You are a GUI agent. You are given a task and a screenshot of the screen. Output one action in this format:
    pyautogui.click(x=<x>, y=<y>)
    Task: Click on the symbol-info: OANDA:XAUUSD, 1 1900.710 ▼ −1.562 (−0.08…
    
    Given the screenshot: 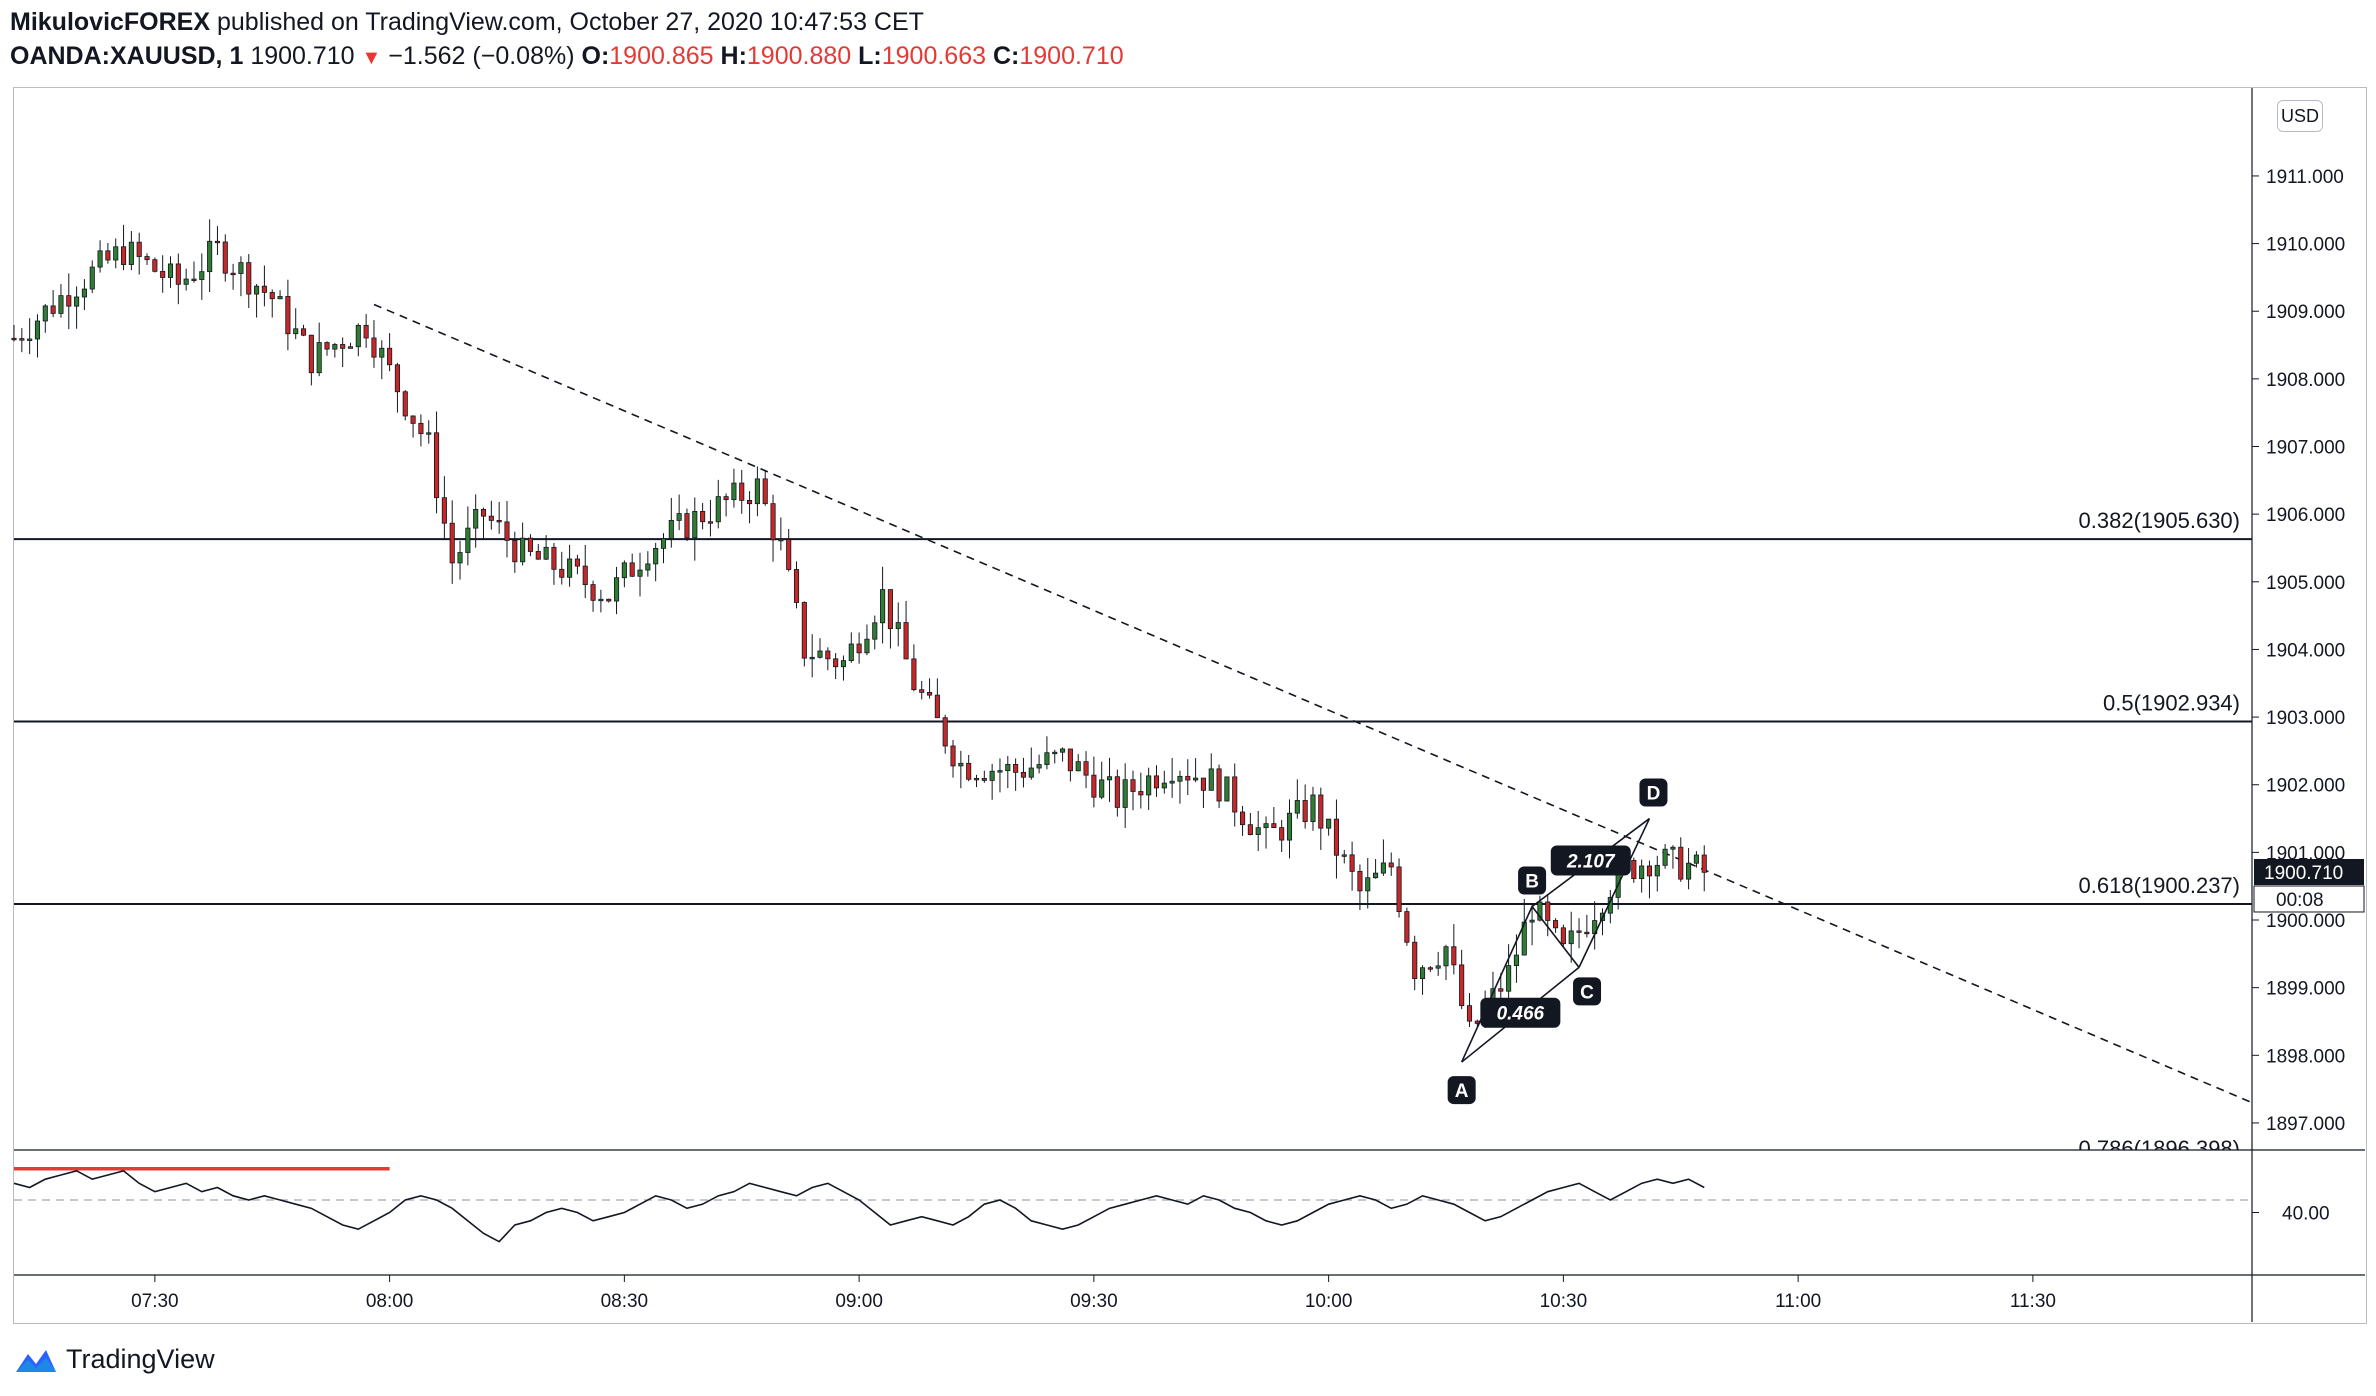 What is the action you would take?
    pyautogui.click(x=567, y=56)
    